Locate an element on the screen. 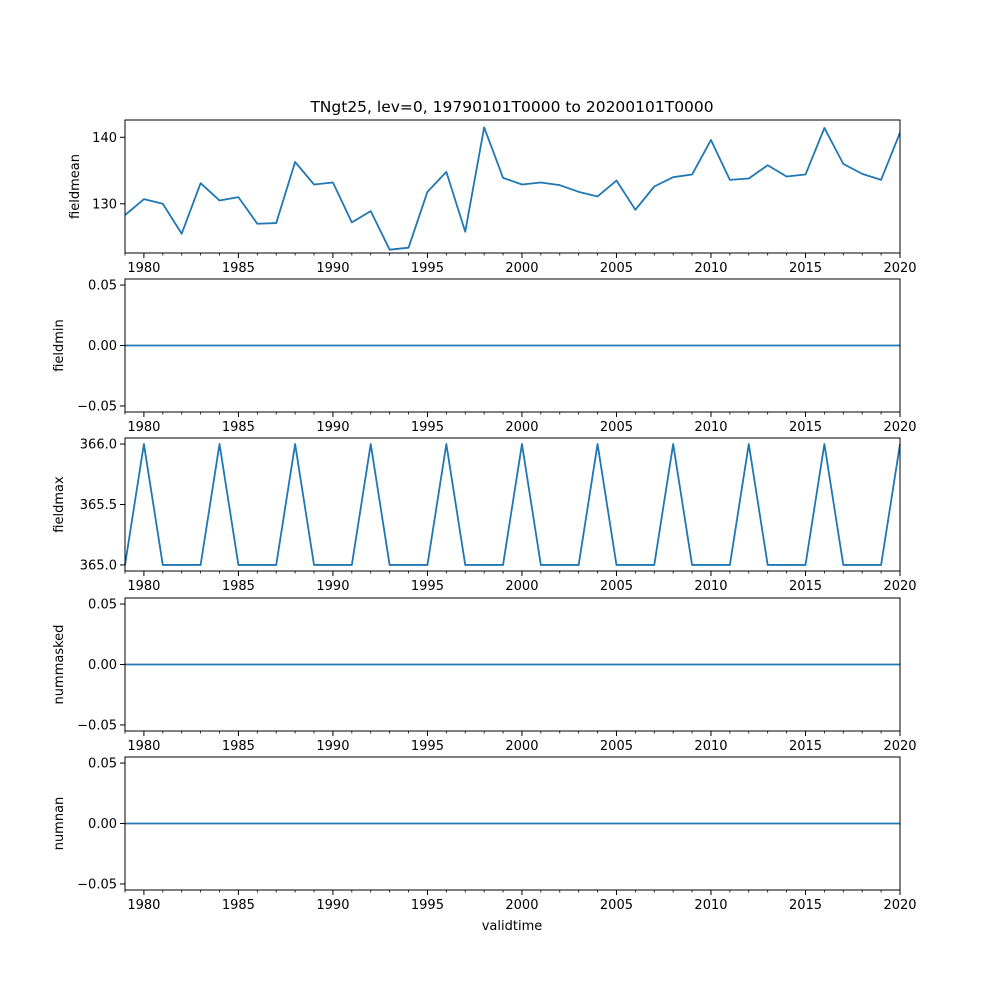  fieldmean-x-tick-label-2010: 2010 is located at coordinates (710, 268).